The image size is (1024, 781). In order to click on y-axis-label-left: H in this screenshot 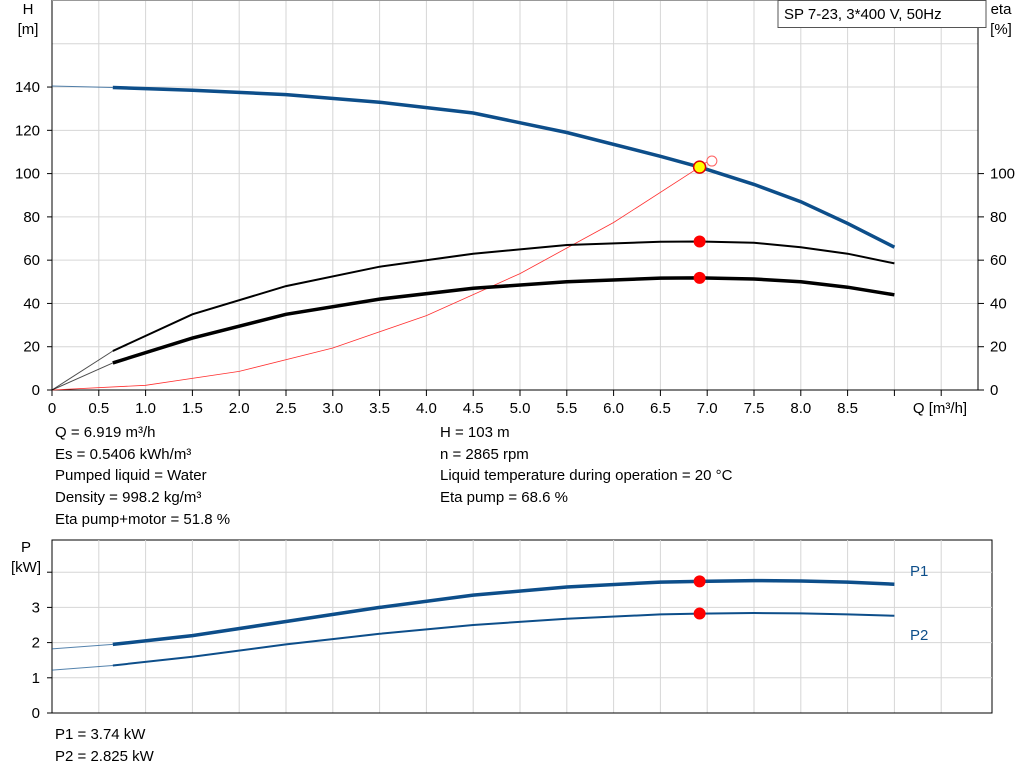, I will do `click(28, 9)`.